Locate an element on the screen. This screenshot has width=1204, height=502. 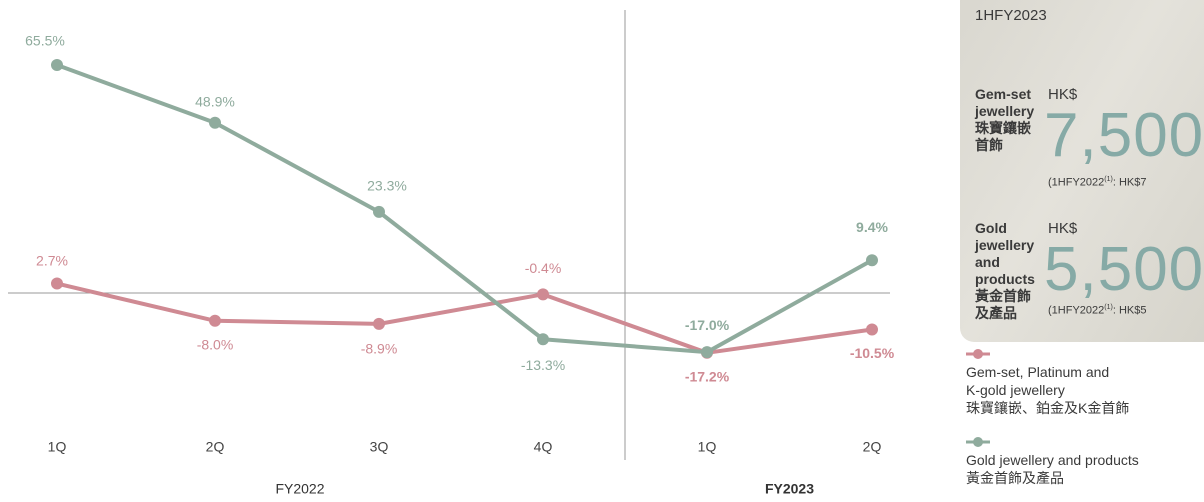
data-label: 23.3% is located at coordinates (387, 186).